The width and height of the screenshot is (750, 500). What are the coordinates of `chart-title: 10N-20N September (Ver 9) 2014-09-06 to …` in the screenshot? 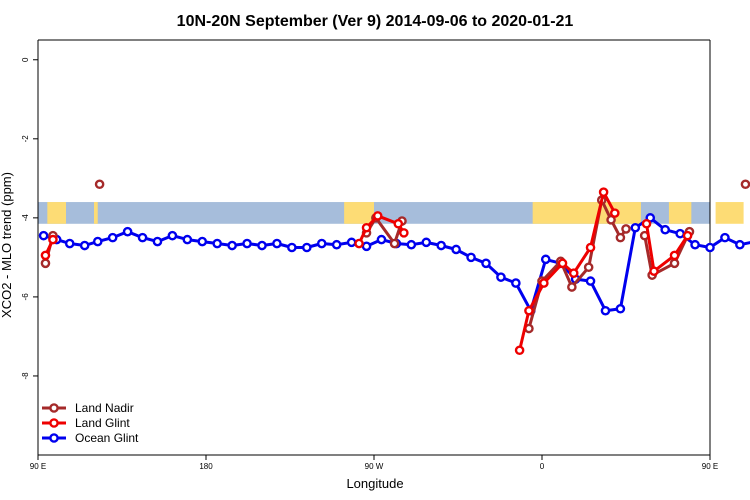 It's located at (375, 21).